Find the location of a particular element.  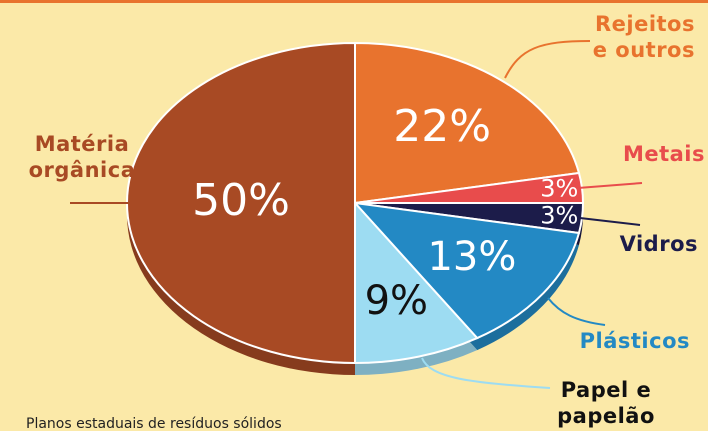

category-label: Vidros is located at coordinates (658, 244).